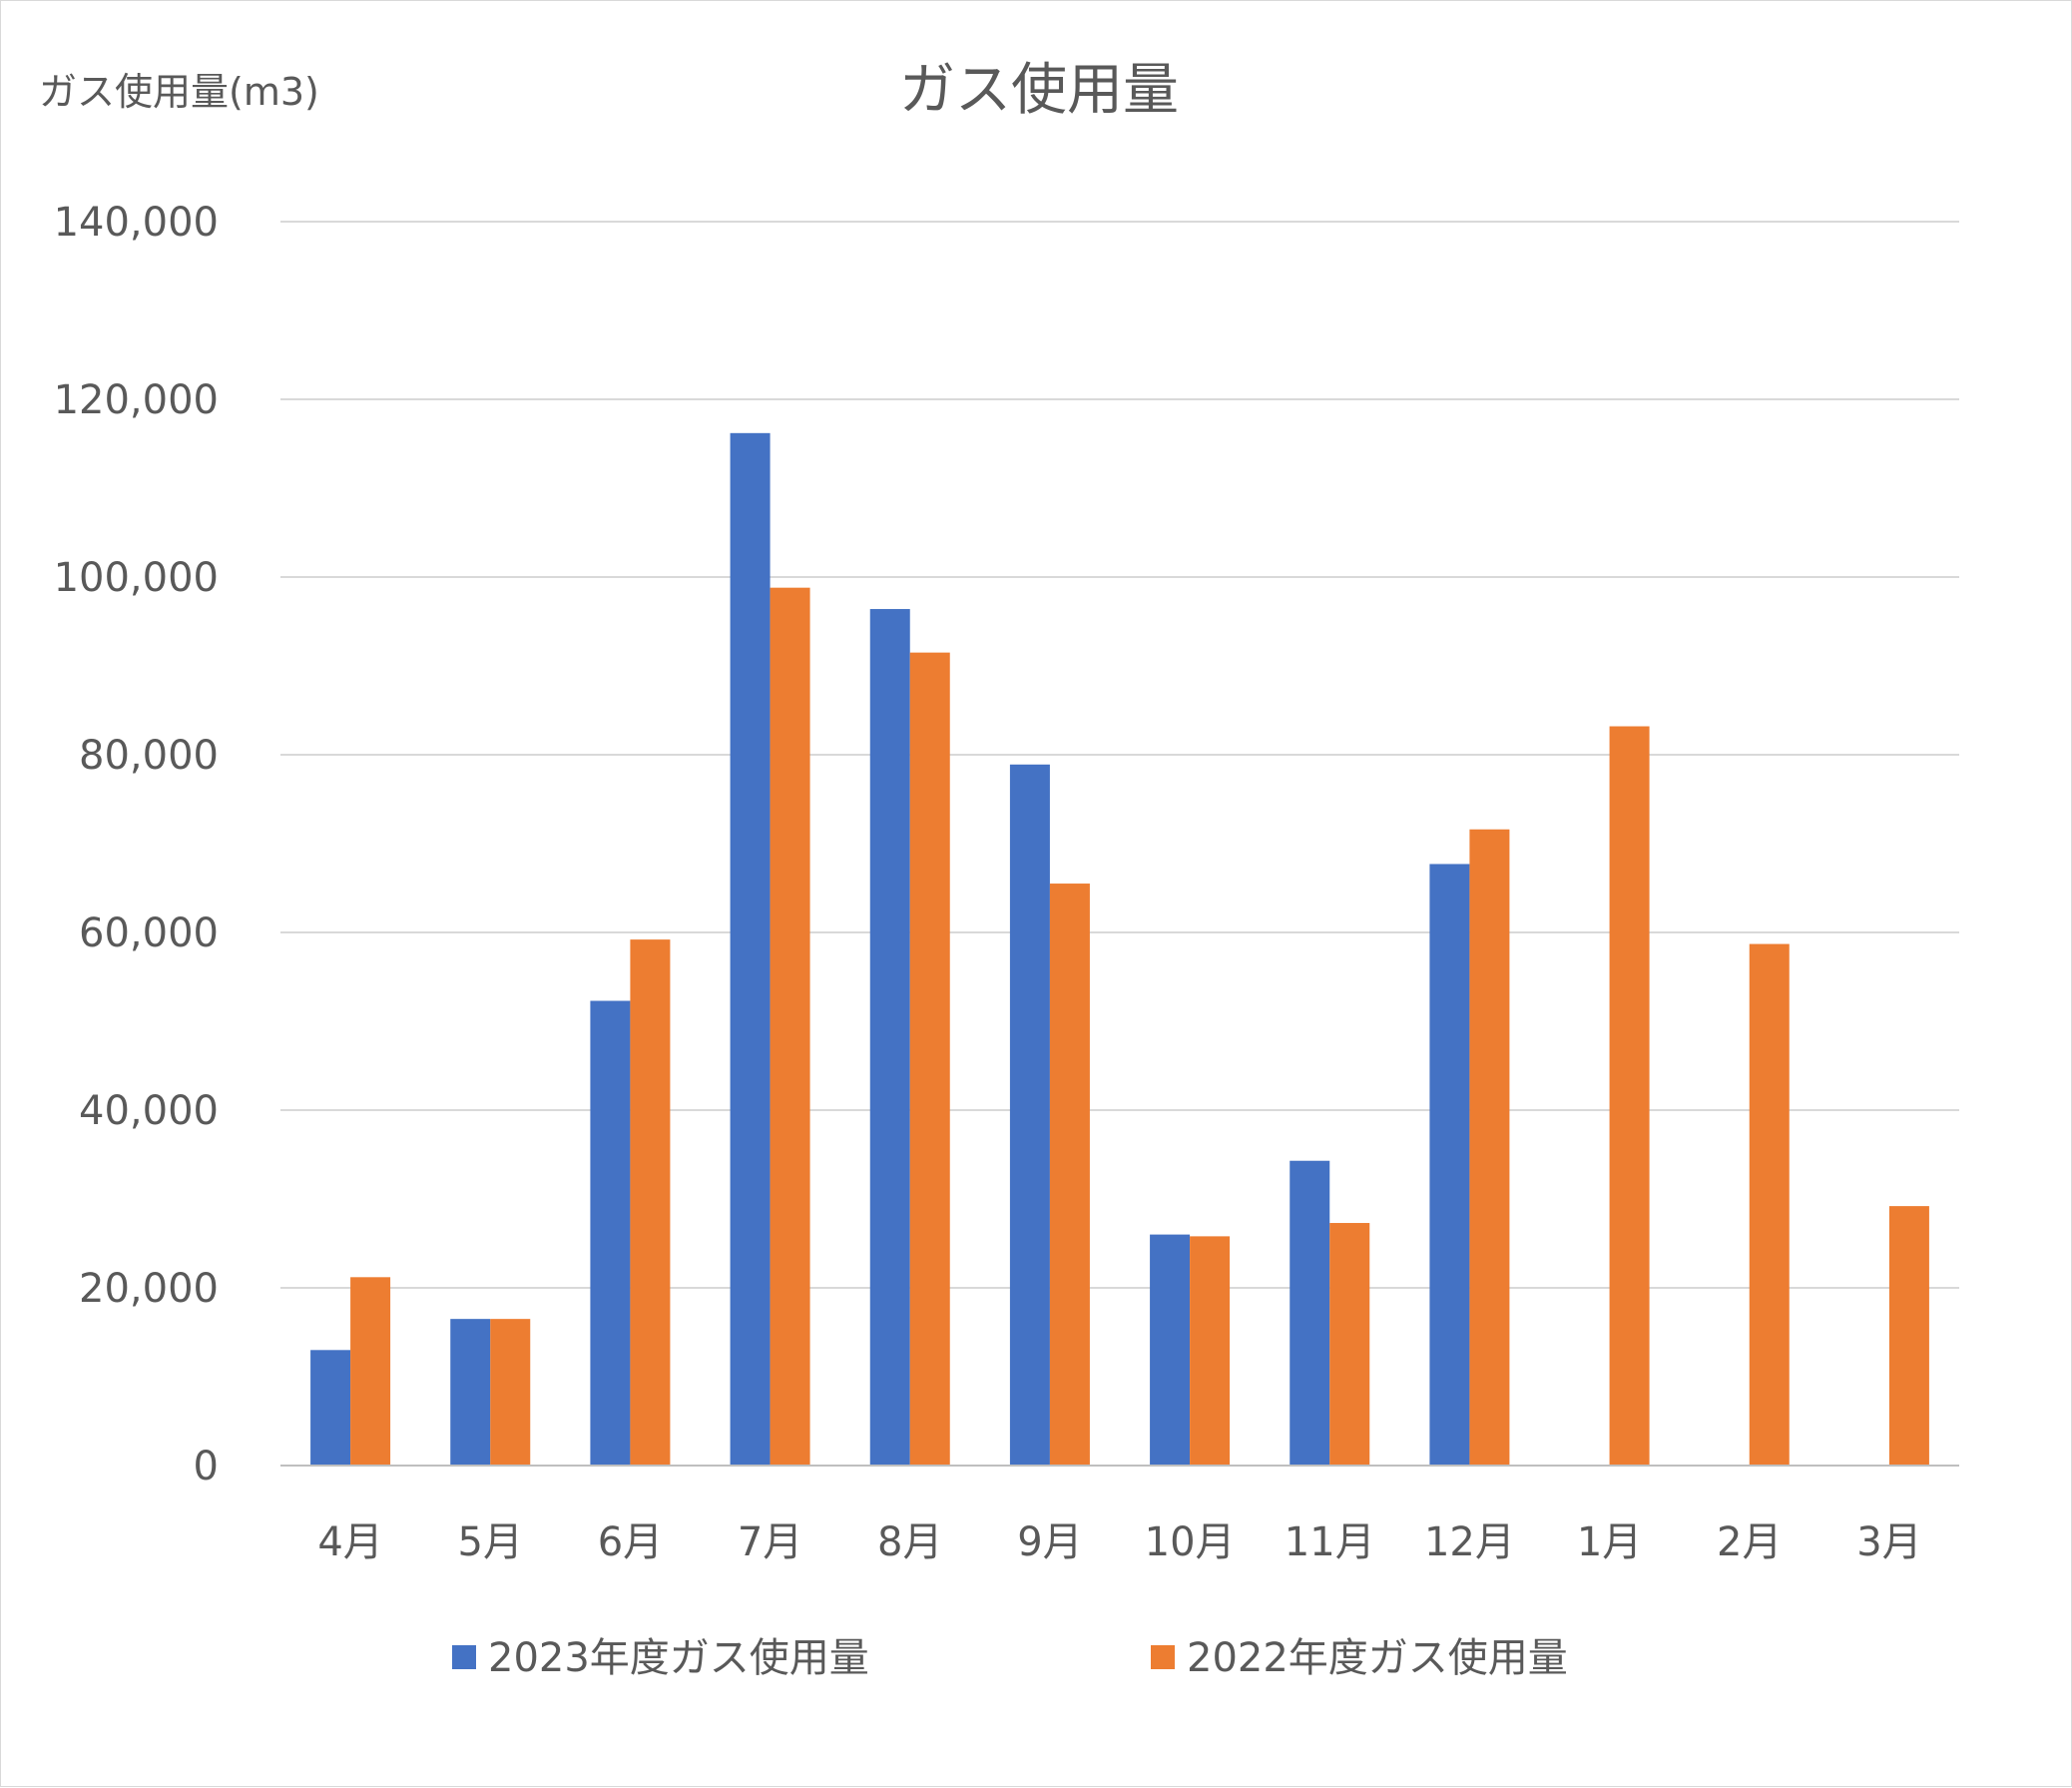 The image size is (2072, 1788). I want to click on x-tick-label: 10月, so click(1191, 1542).